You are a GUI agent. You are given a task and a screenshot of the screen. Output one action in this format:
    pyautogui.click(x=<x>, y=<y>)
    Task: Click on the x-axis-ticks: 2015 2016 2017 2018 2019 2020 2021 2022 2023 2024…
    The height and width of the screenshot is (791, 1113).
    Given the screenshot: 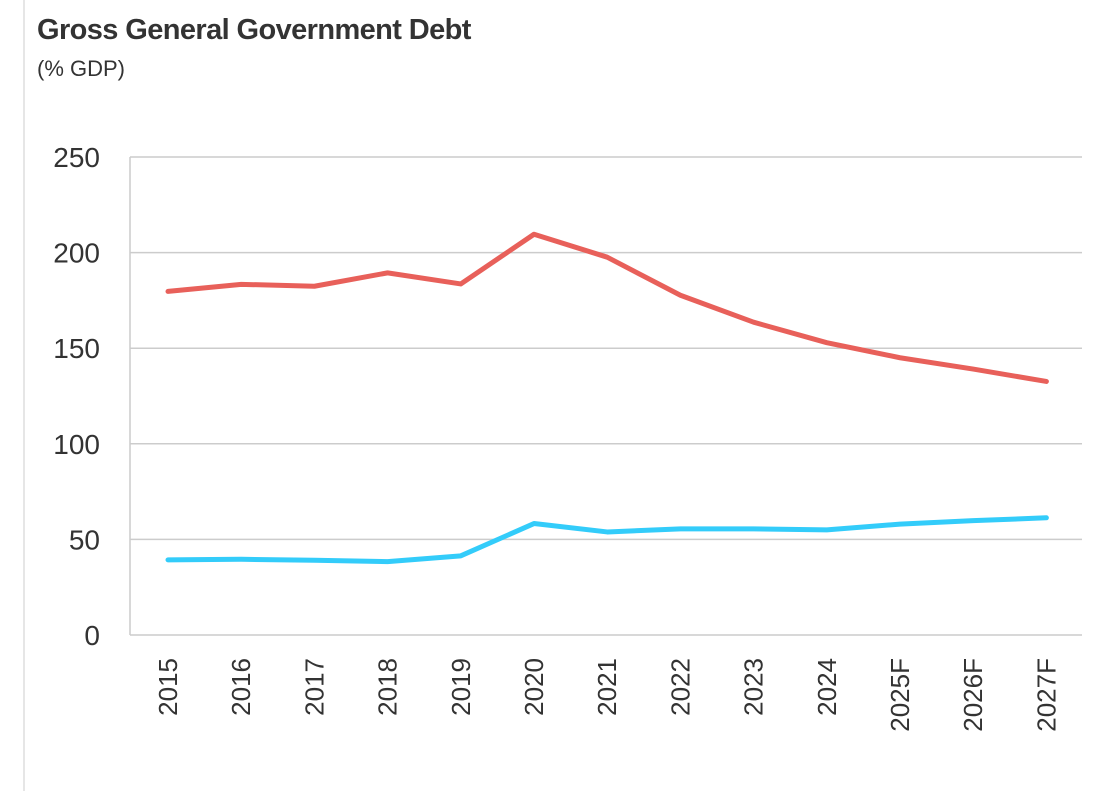 What is the action you would take?
    pyautogui.click(x=607, y=695)
    